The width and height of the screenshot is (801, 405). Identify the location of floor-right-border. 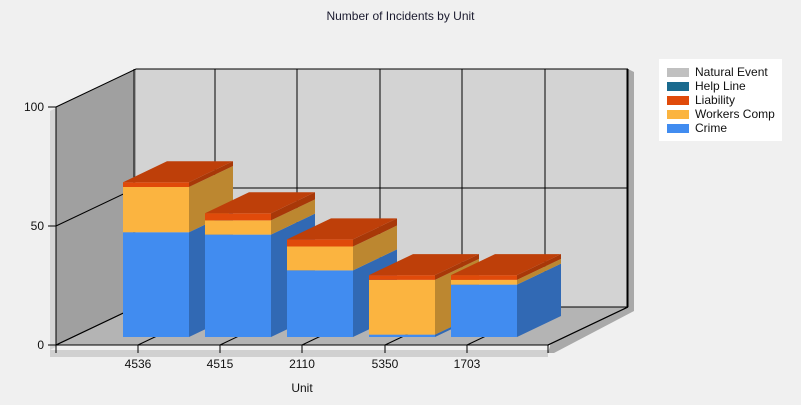
(588, 326).